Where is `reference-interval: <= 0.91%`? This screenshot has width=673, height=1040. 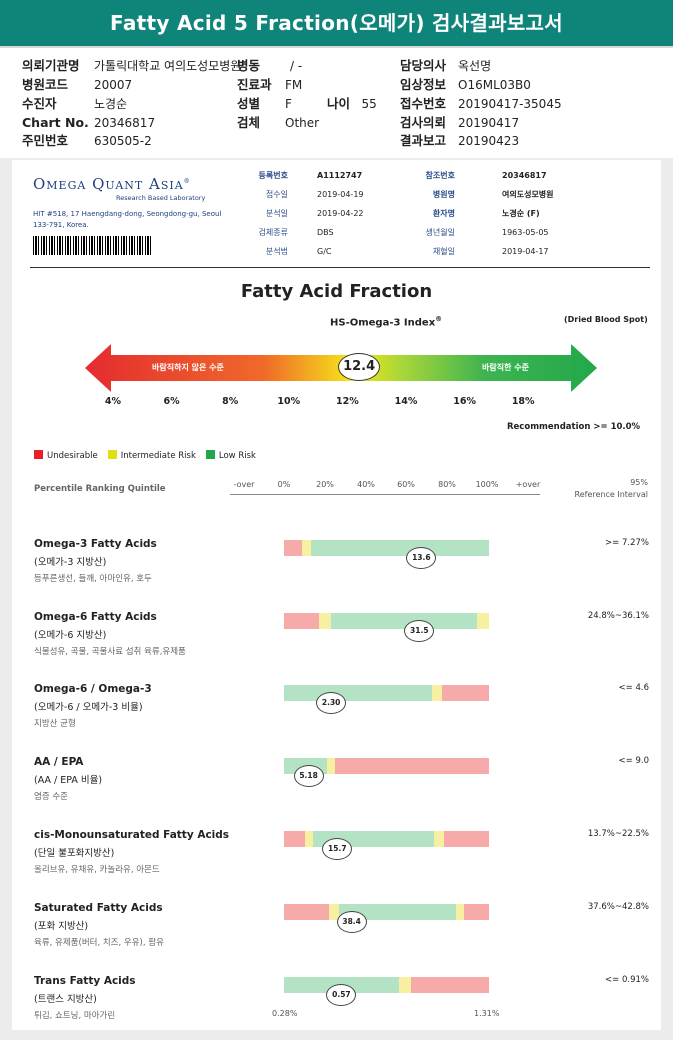
reference-interval: <= 0.91% is located at coordinates (627, 980).